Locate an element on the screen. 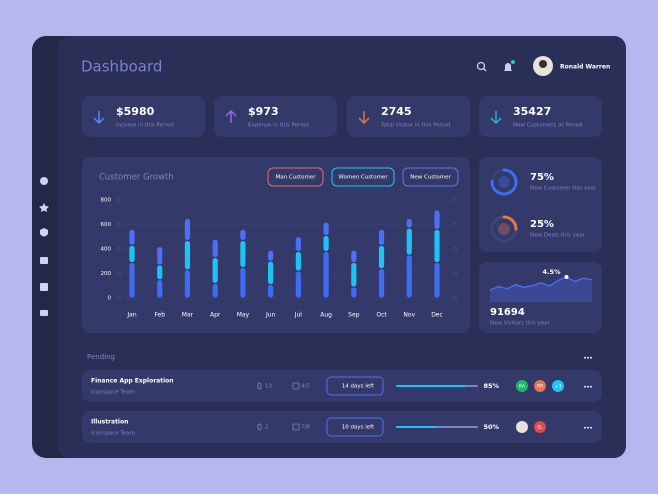 The image size is (658, 494). page-title: Dashboard is located at coordinates (121, 67).